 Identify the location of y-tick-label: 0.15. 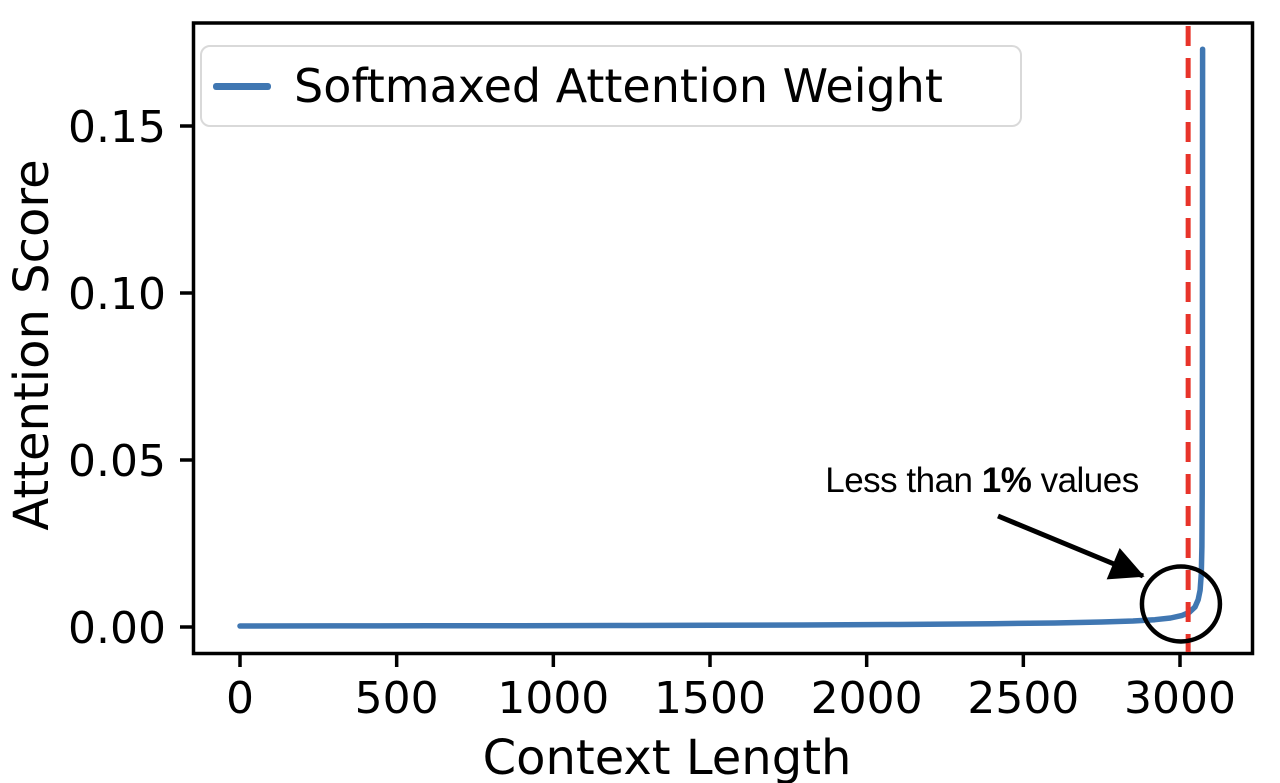
(117, 127).